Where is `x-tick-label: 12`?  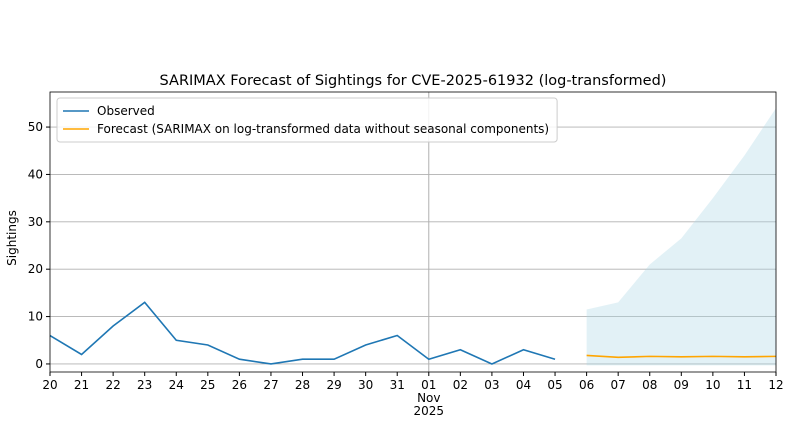 x-tick-label: 12 is located at coordinates (775, 385).